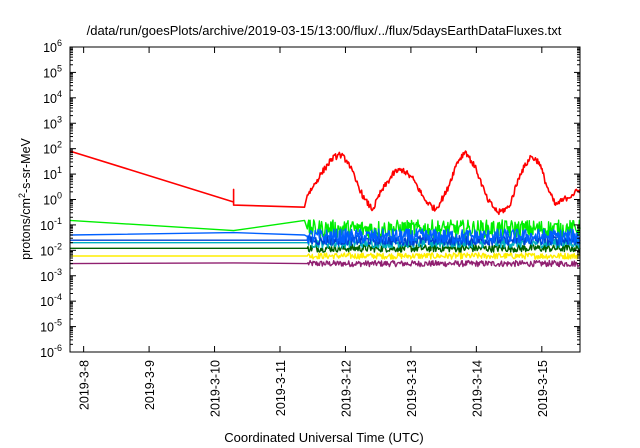 Image resolution: width=640 pixels, height=448 pixels. Describe the element at coordinates (52, 97) in the screenshot. I see `y-tick-label: 10⁴` at that location.